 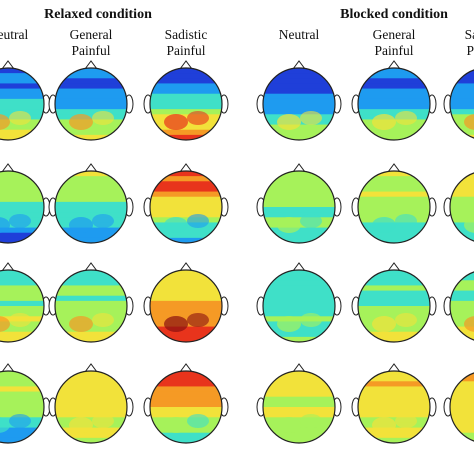 I want to click on topomap-blocked-row4-col1, so click(x=299, y=403).